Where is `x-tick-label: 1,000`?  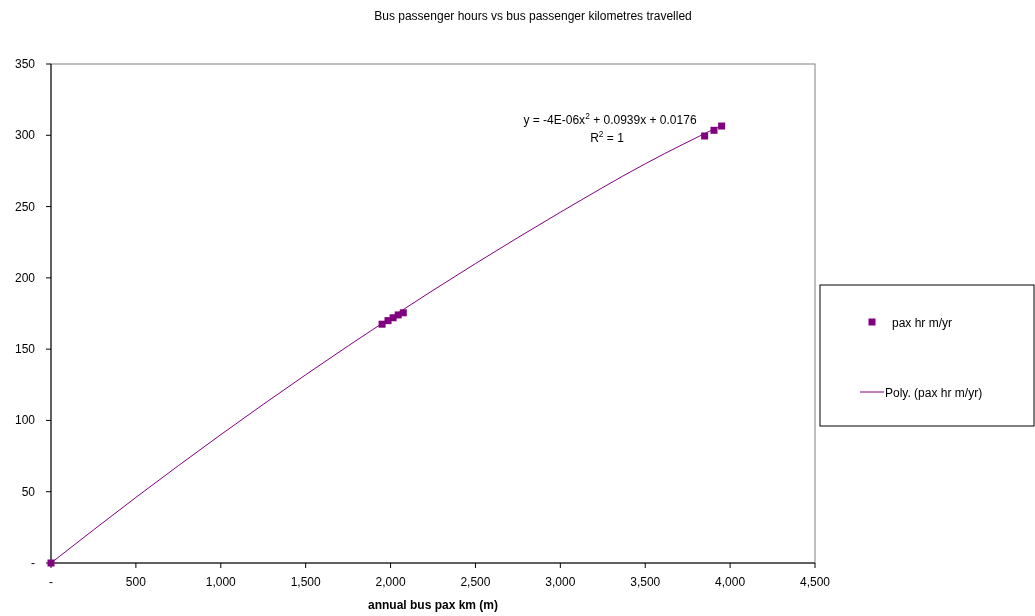 x-tick-label: 1,000 is located at coordinates (221, 582).